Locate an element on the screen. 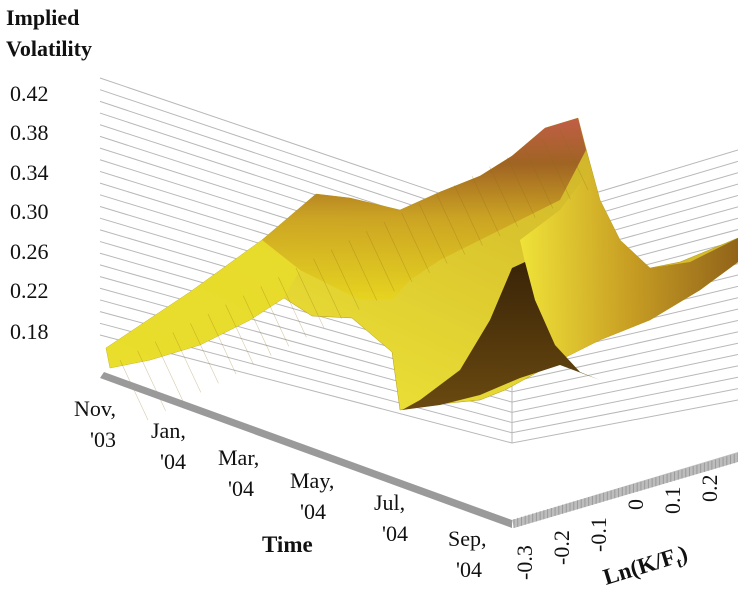 This screenshot has width=738, height=591. moneyness-tick-label: -0.3 is located at coordinates (524, 562).